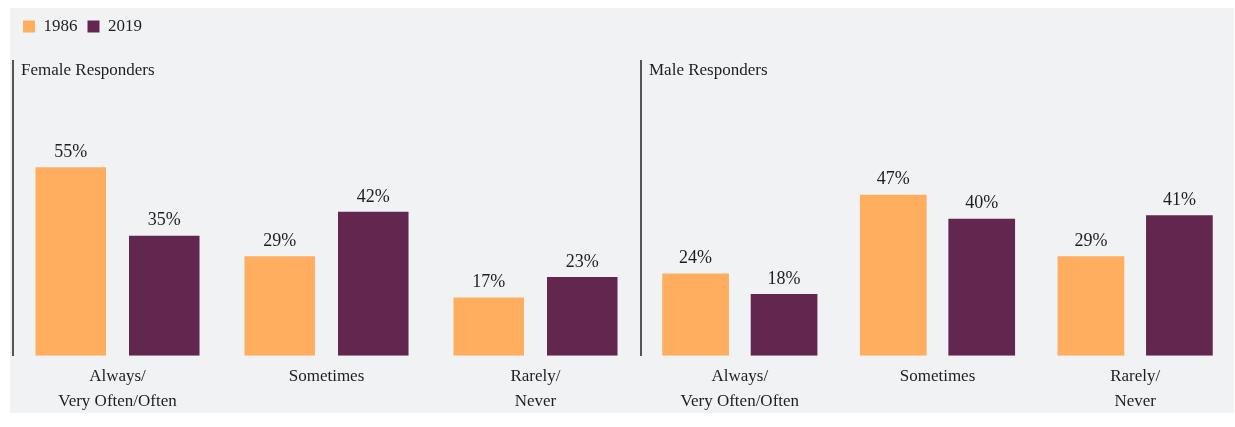 This screenshot has width=1235, height=427. Describe the element at coordinates (696, 257) in the screenshot. I see `data-label: 24%` at that location.